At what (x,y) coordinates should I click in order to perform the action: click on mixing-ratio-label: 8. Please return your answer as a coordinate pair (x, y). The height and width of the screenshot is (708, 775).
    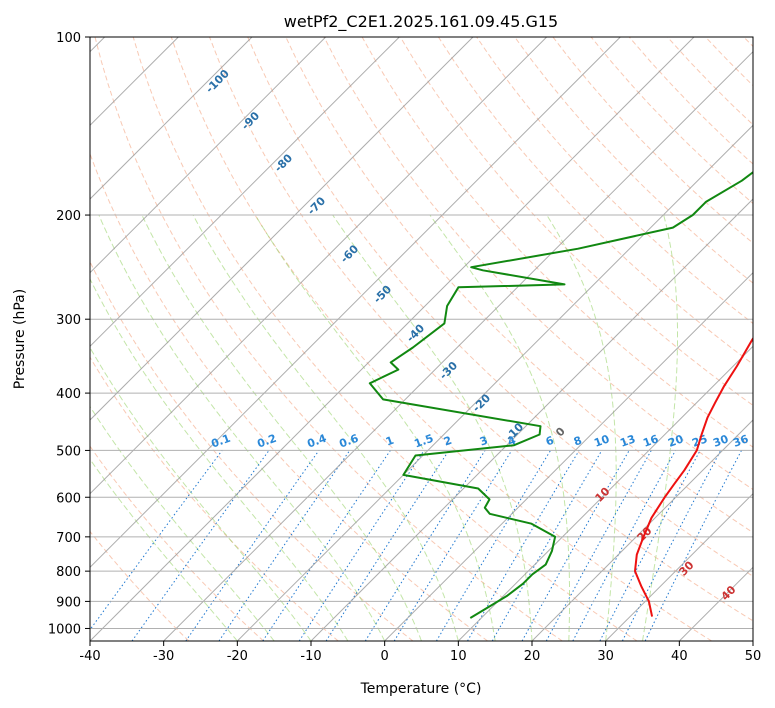
    Looking at the image, I should click on (578, 441).